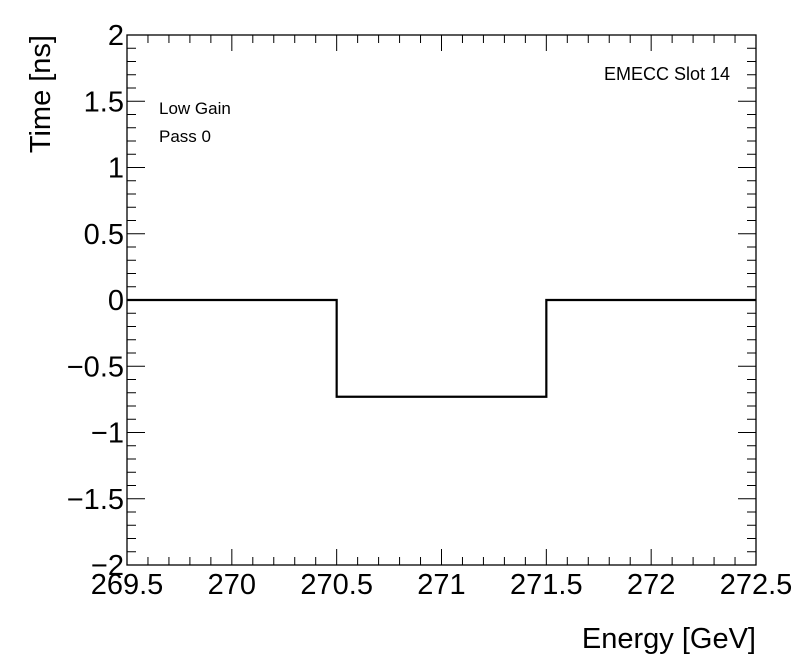 Image resolution: width=796 pixels, height=672 pixels. I want to click on y-tick-label: 0.5, so click(104, 235).